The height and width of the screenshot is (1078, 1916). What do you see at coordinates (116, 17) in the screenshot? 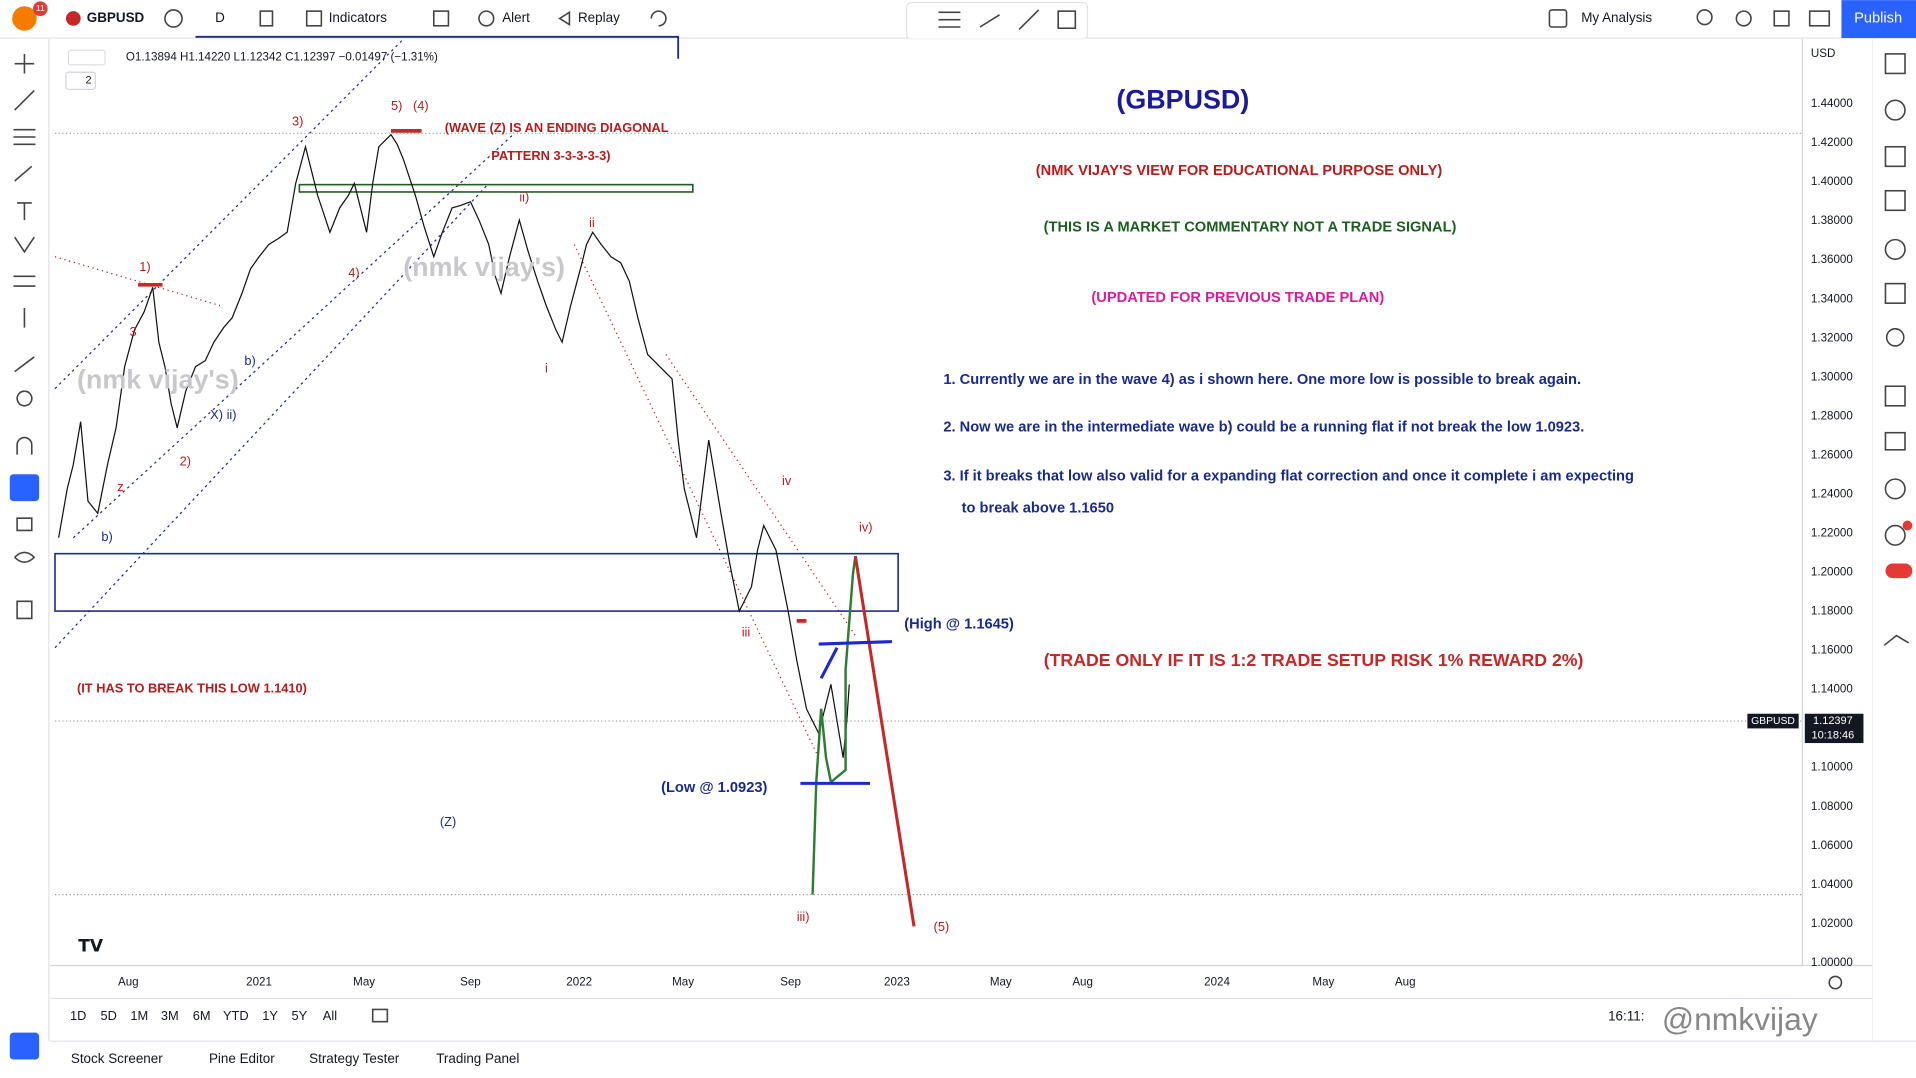
I see `symbol: GBPUSD` at bounding box center [116, 17].